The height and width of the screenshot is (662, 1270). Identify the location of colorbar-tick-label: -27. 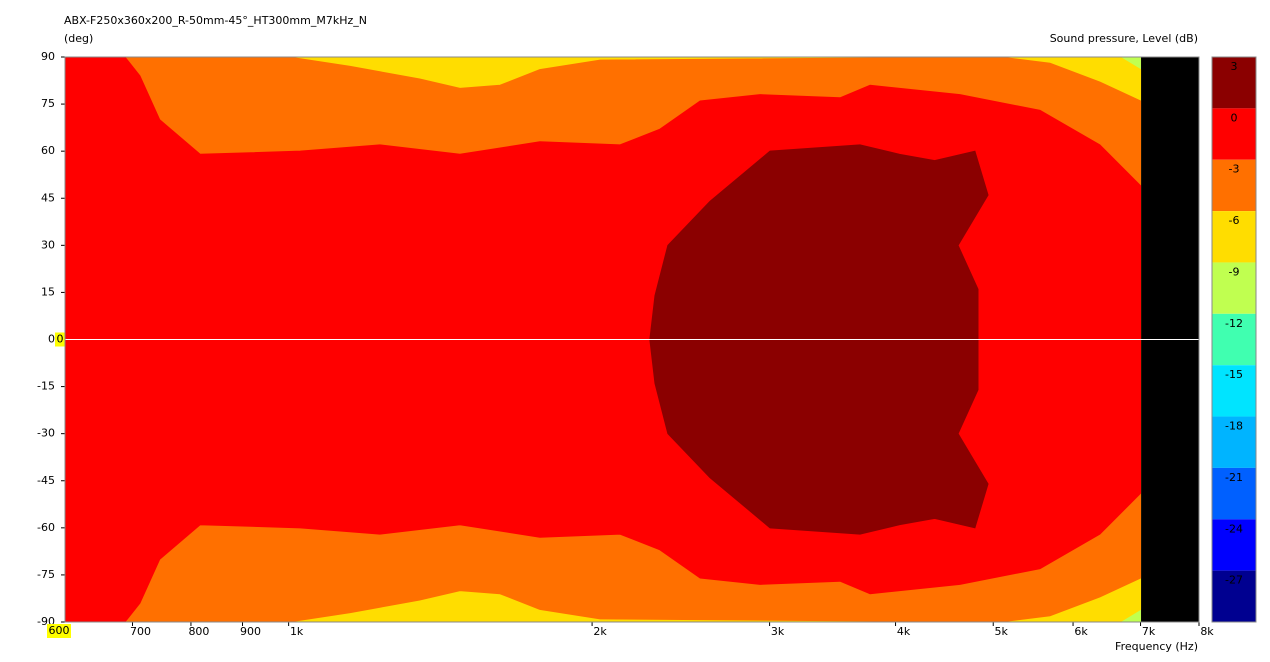
(1234, 580).